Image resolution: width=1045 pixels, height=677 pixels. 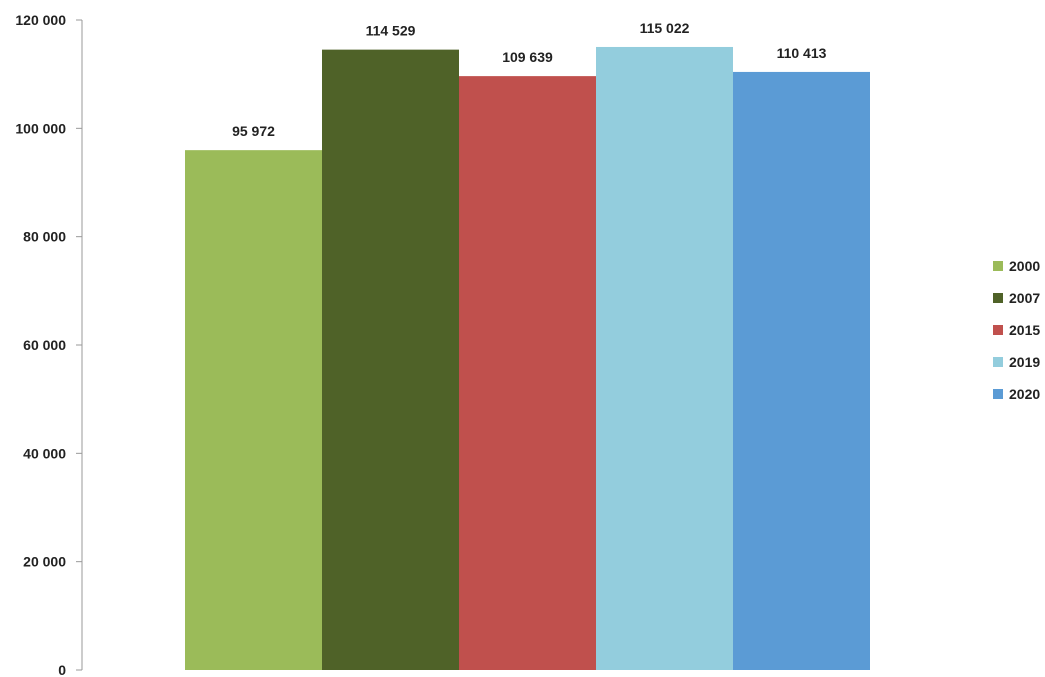 What do you see at coordinates (62, 669) in the screenshot?
I see `y-tick-label: 0` at bounding box center [62, 669].